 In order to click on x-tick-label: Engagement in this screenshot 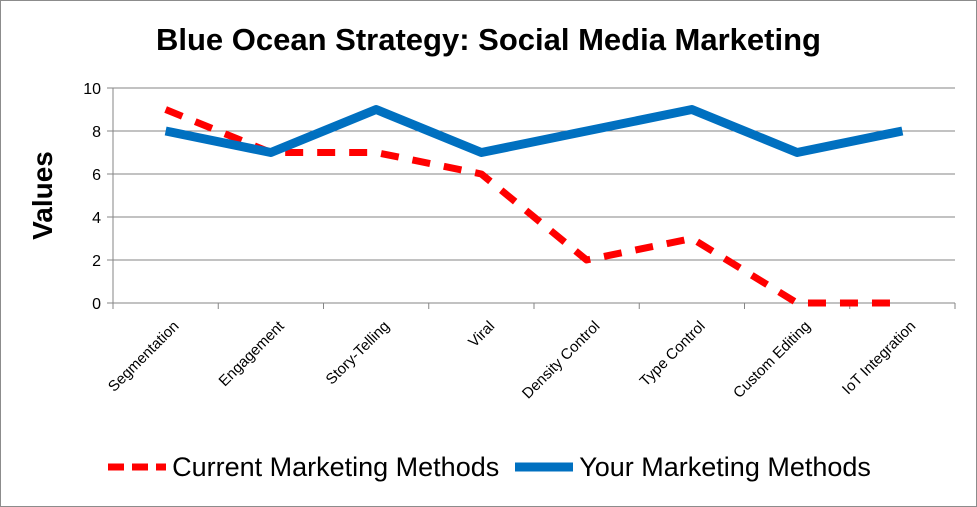, I will do `click(252, 353)`.